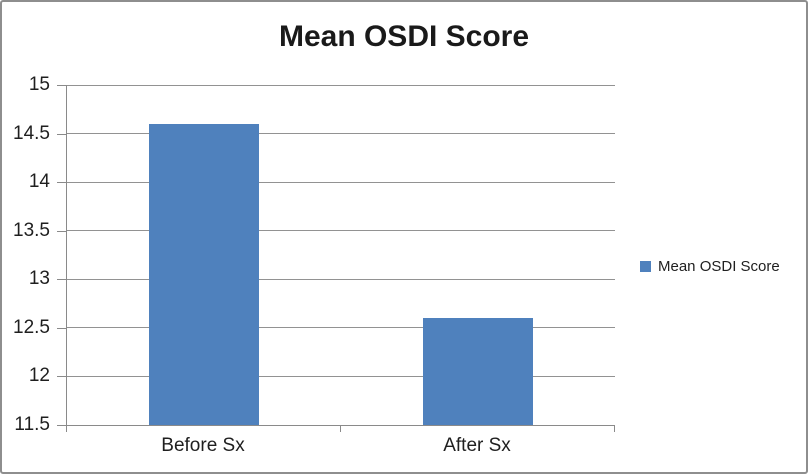 This screenshot has width=808, height=474. I want to click on y-axis-label: 12, so click(39, 376).